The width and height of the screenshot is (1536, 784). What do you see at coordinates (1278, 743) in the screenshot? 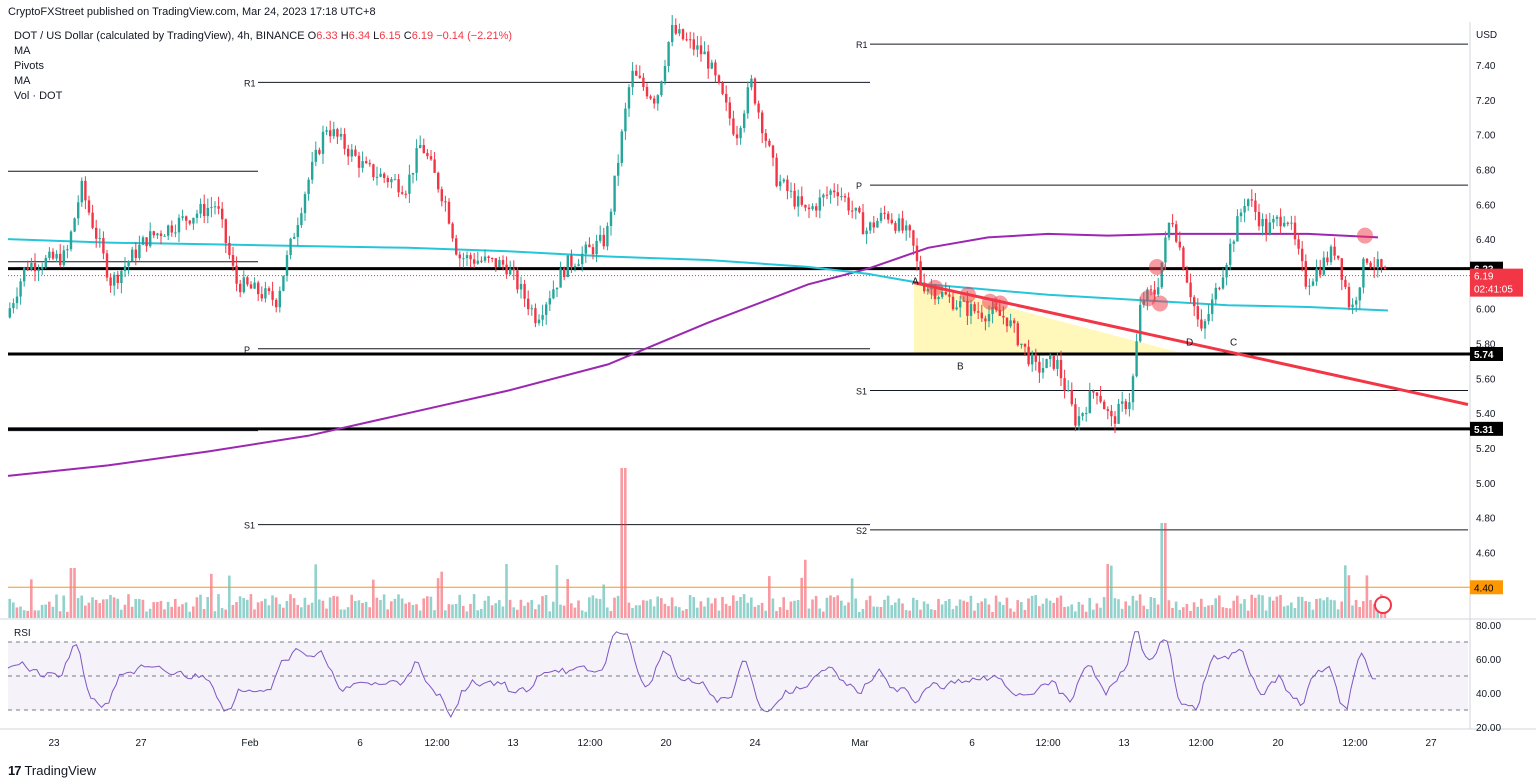
I see `time-axis-label: 20` at bounding box center [1278, 743].